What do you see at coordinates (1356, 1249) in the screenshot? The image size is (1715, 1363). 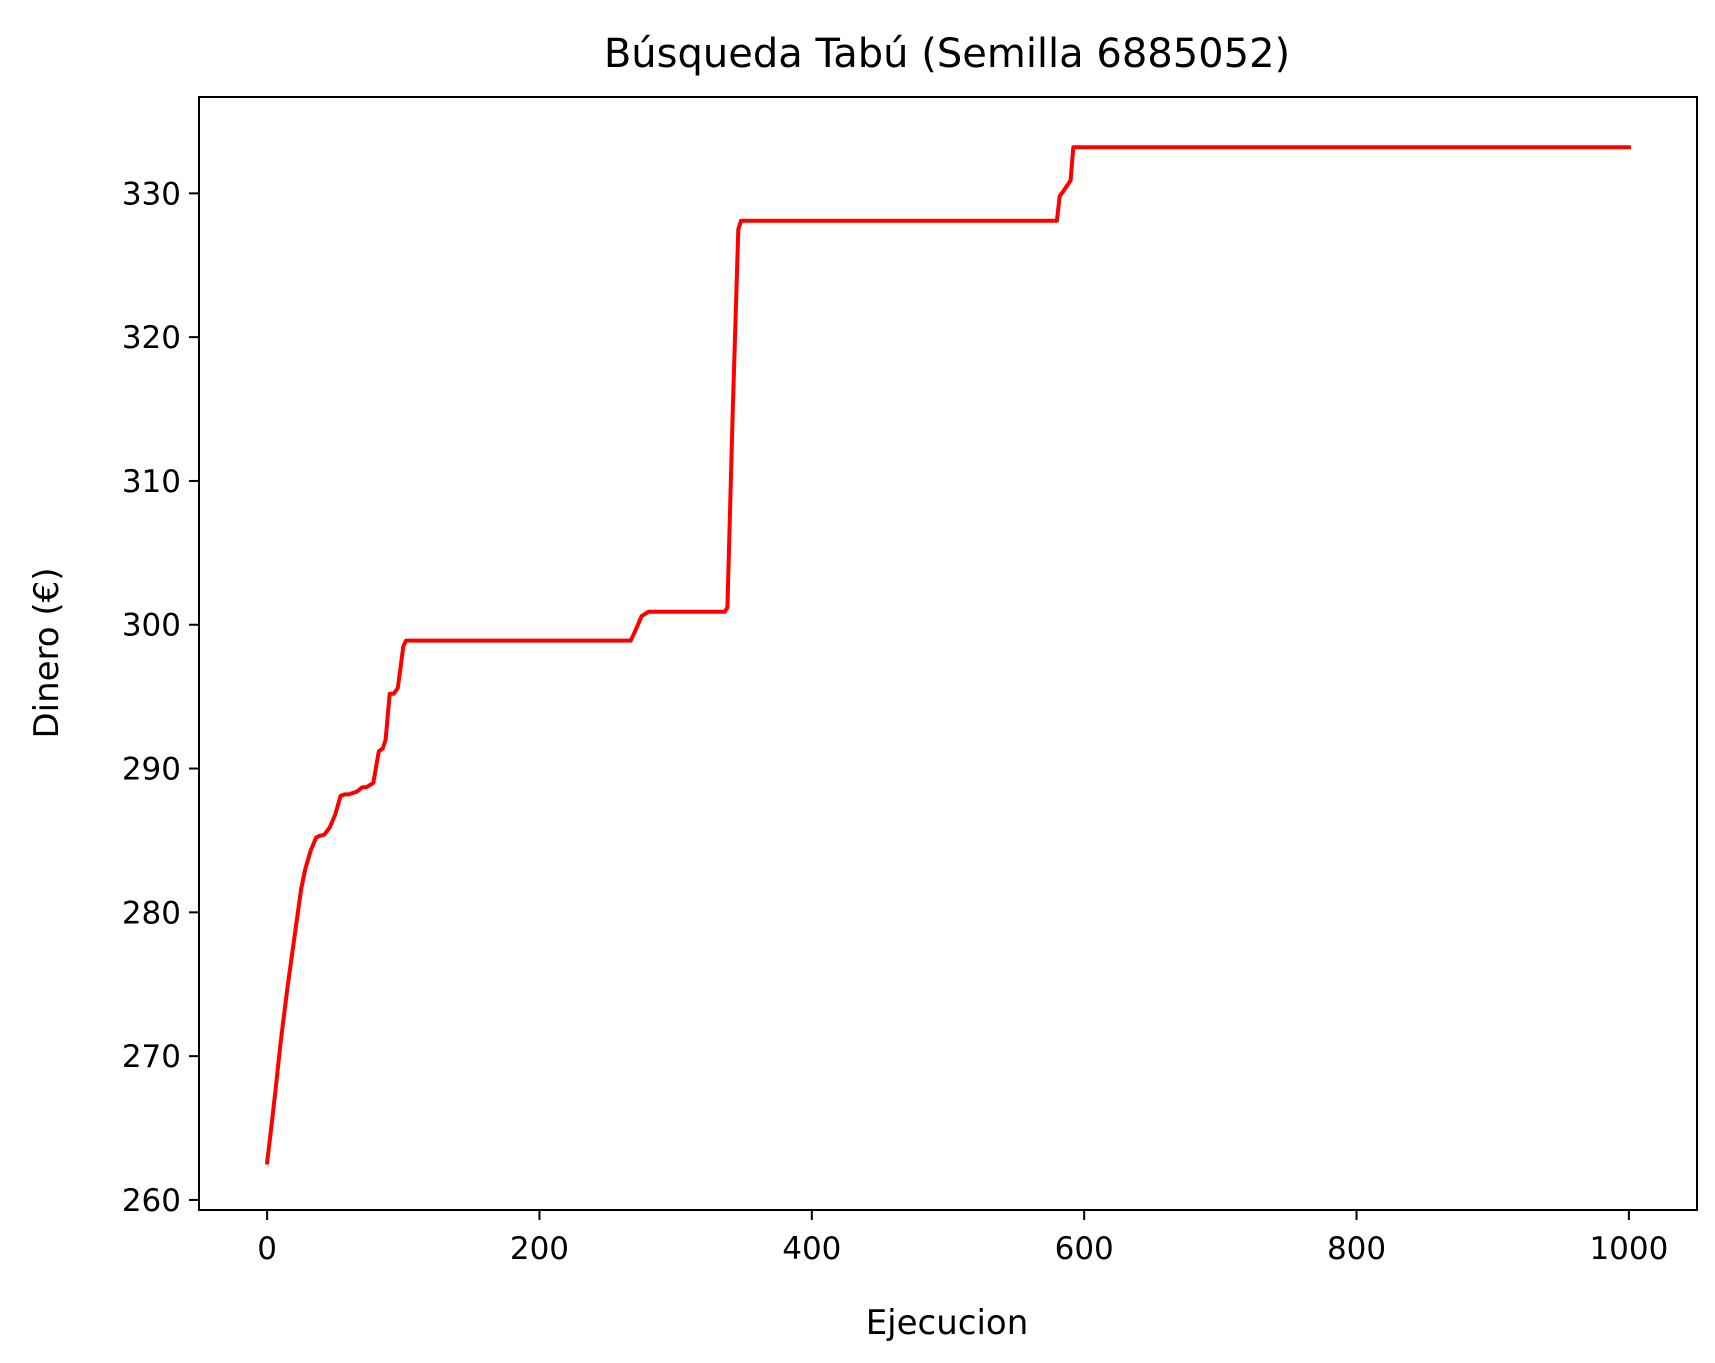 I see `x-tick-label: 800` at bounding box center [1356, 1249].